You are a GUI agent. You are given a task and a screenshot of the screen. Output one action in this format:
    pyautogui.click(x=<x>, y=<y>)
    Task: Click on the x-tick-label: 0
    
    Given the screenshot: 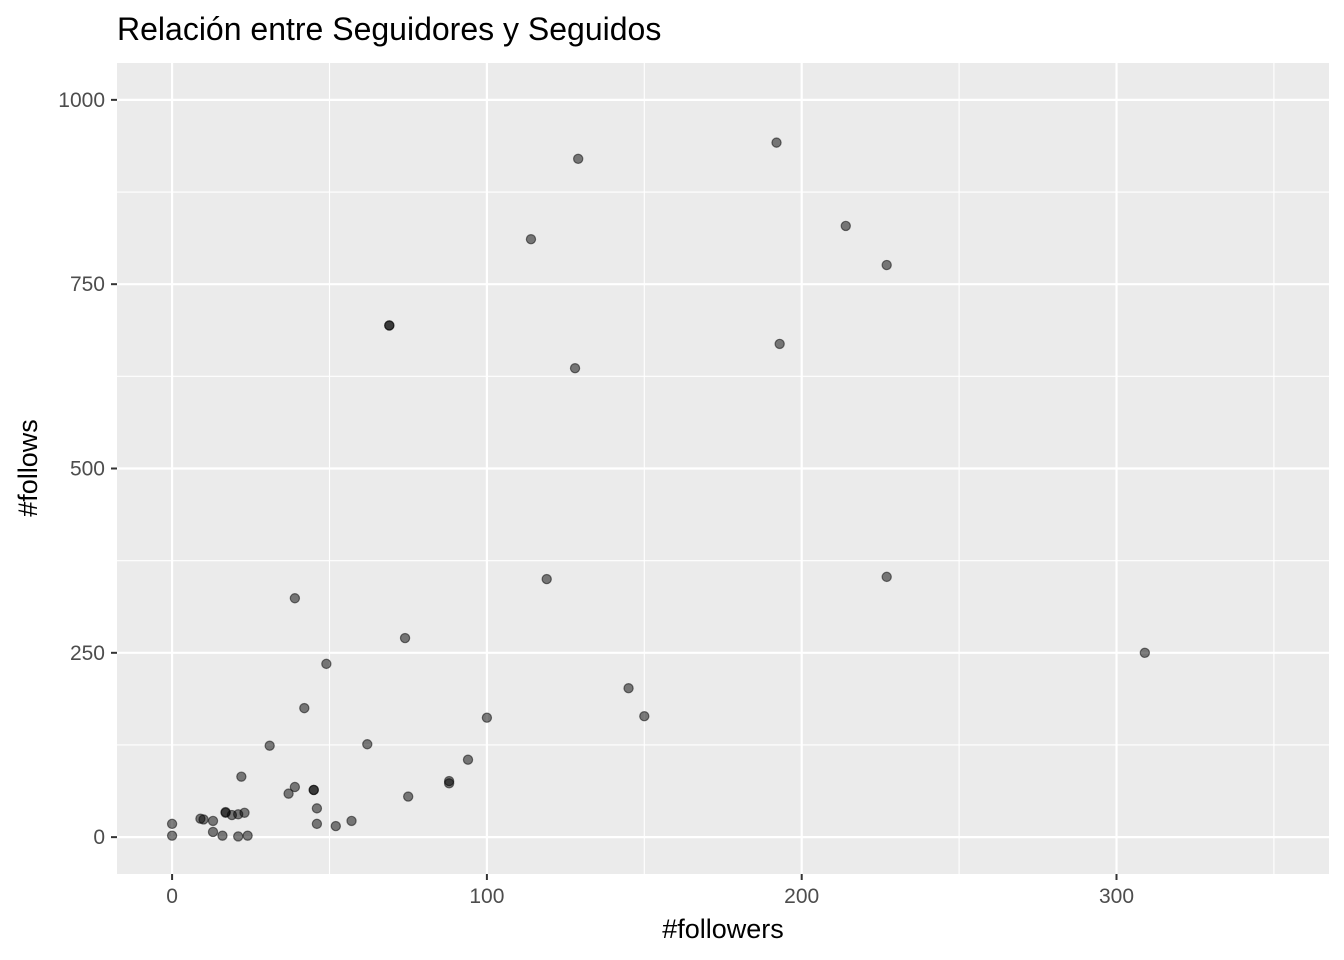 What is the action you would take?
    pyautogui.click(x=172, y=896)
    